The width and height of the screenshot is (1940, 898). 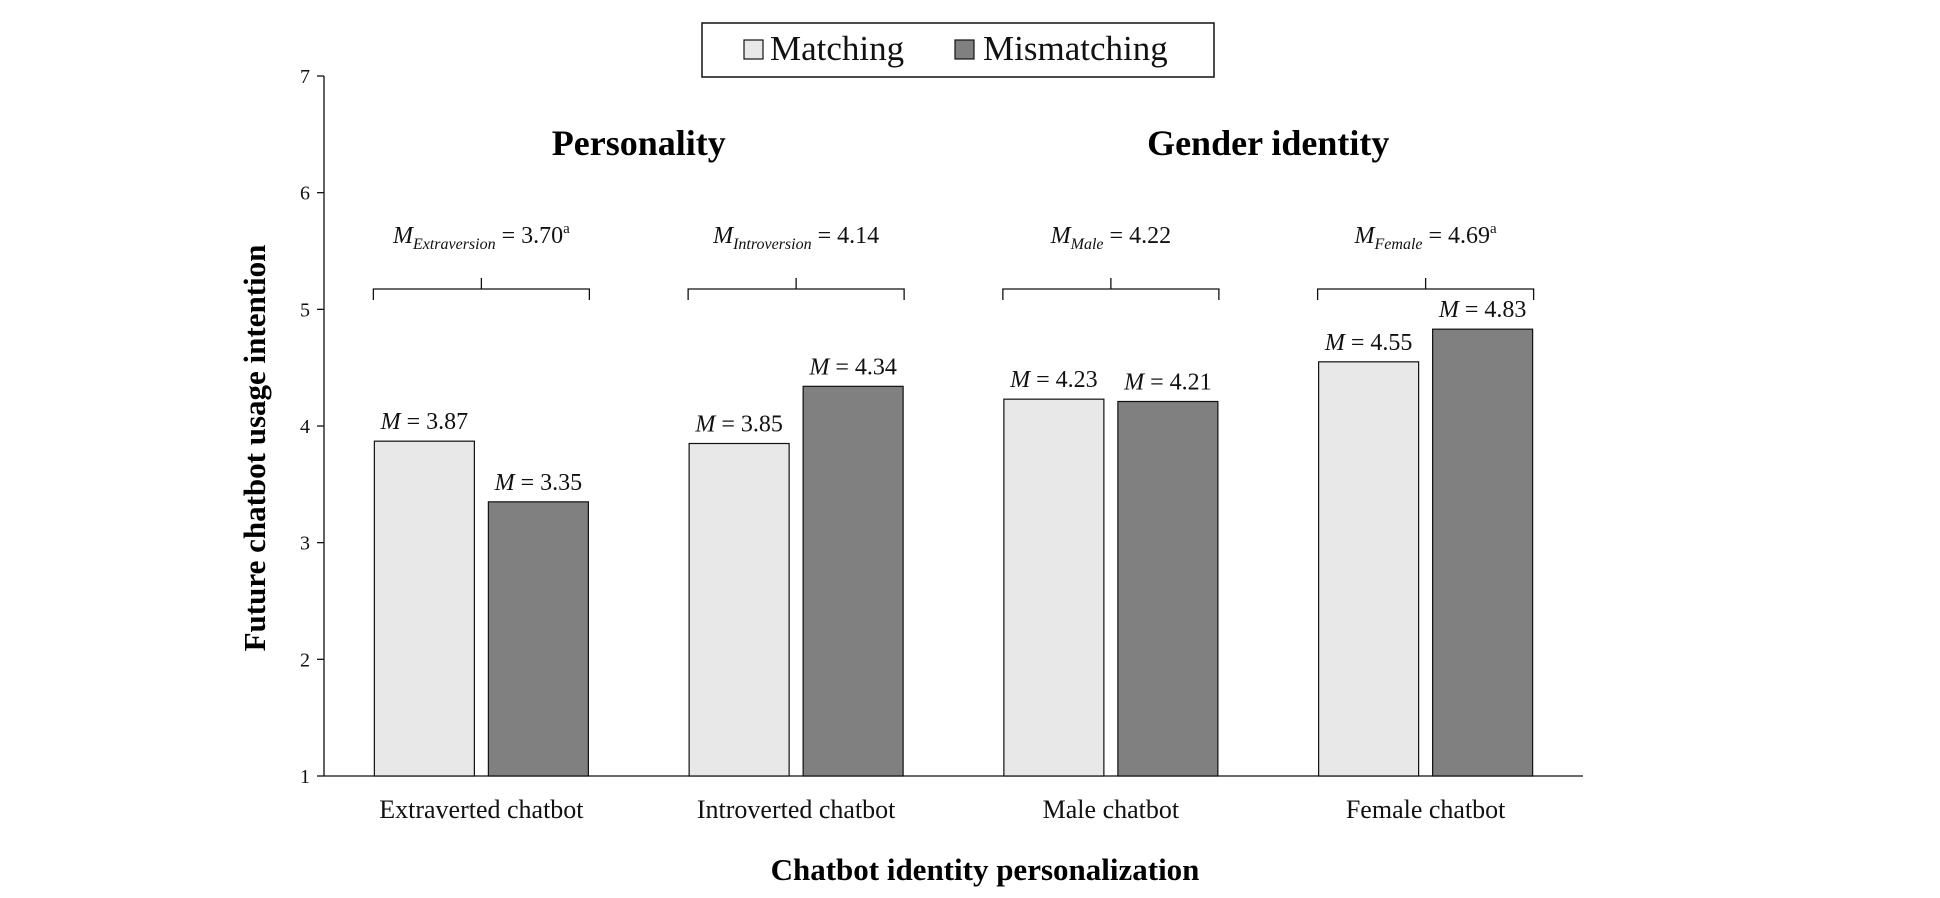 I want to click on category-mean-label: MExtraversion = 3.70a, so click(x=481, y=237).